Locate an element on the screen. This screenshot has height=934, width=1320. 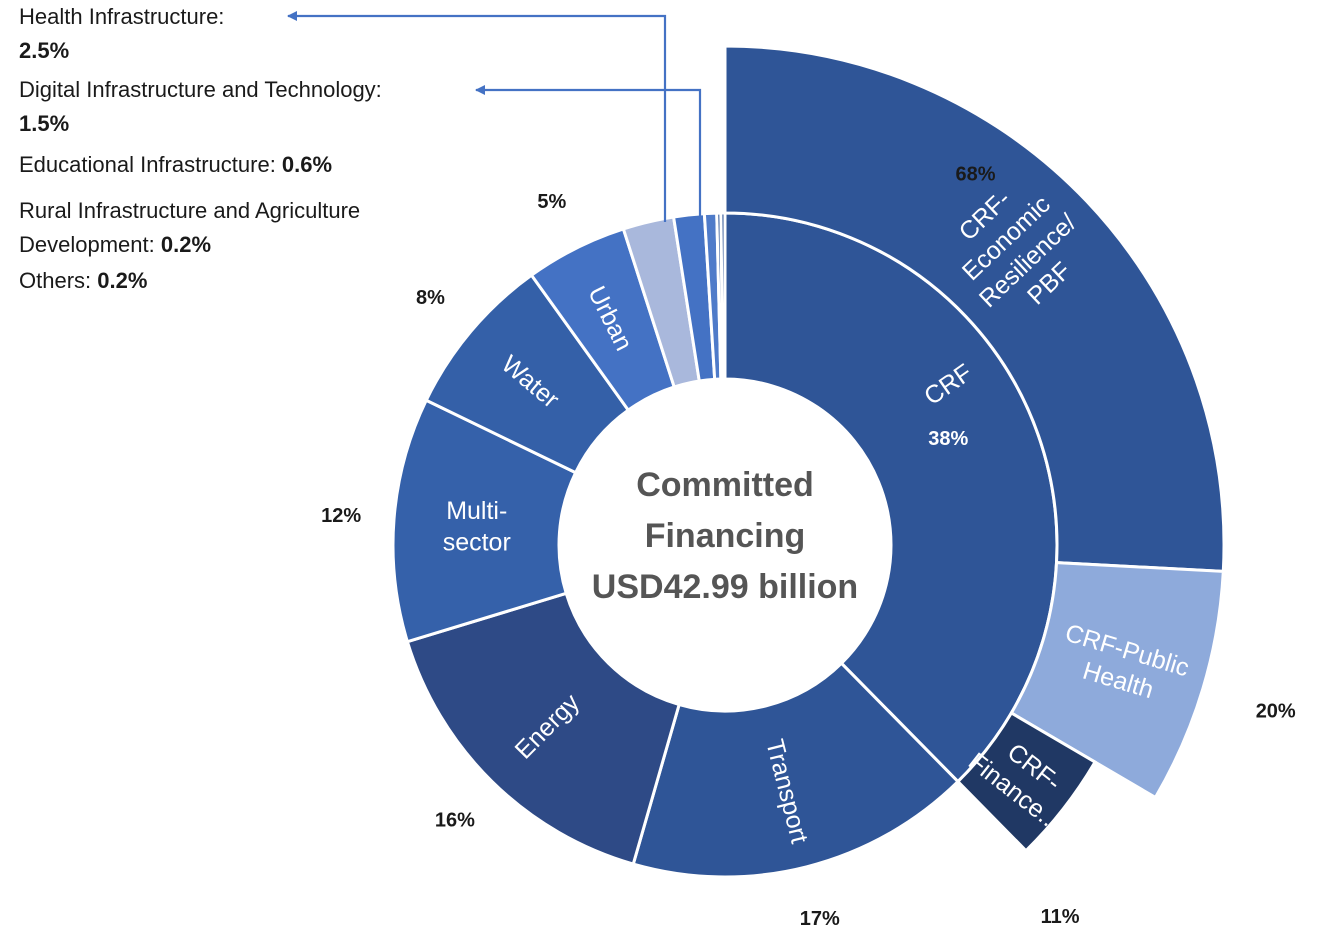
pct-label-urban: 5% is located at coordinates (551, 202).